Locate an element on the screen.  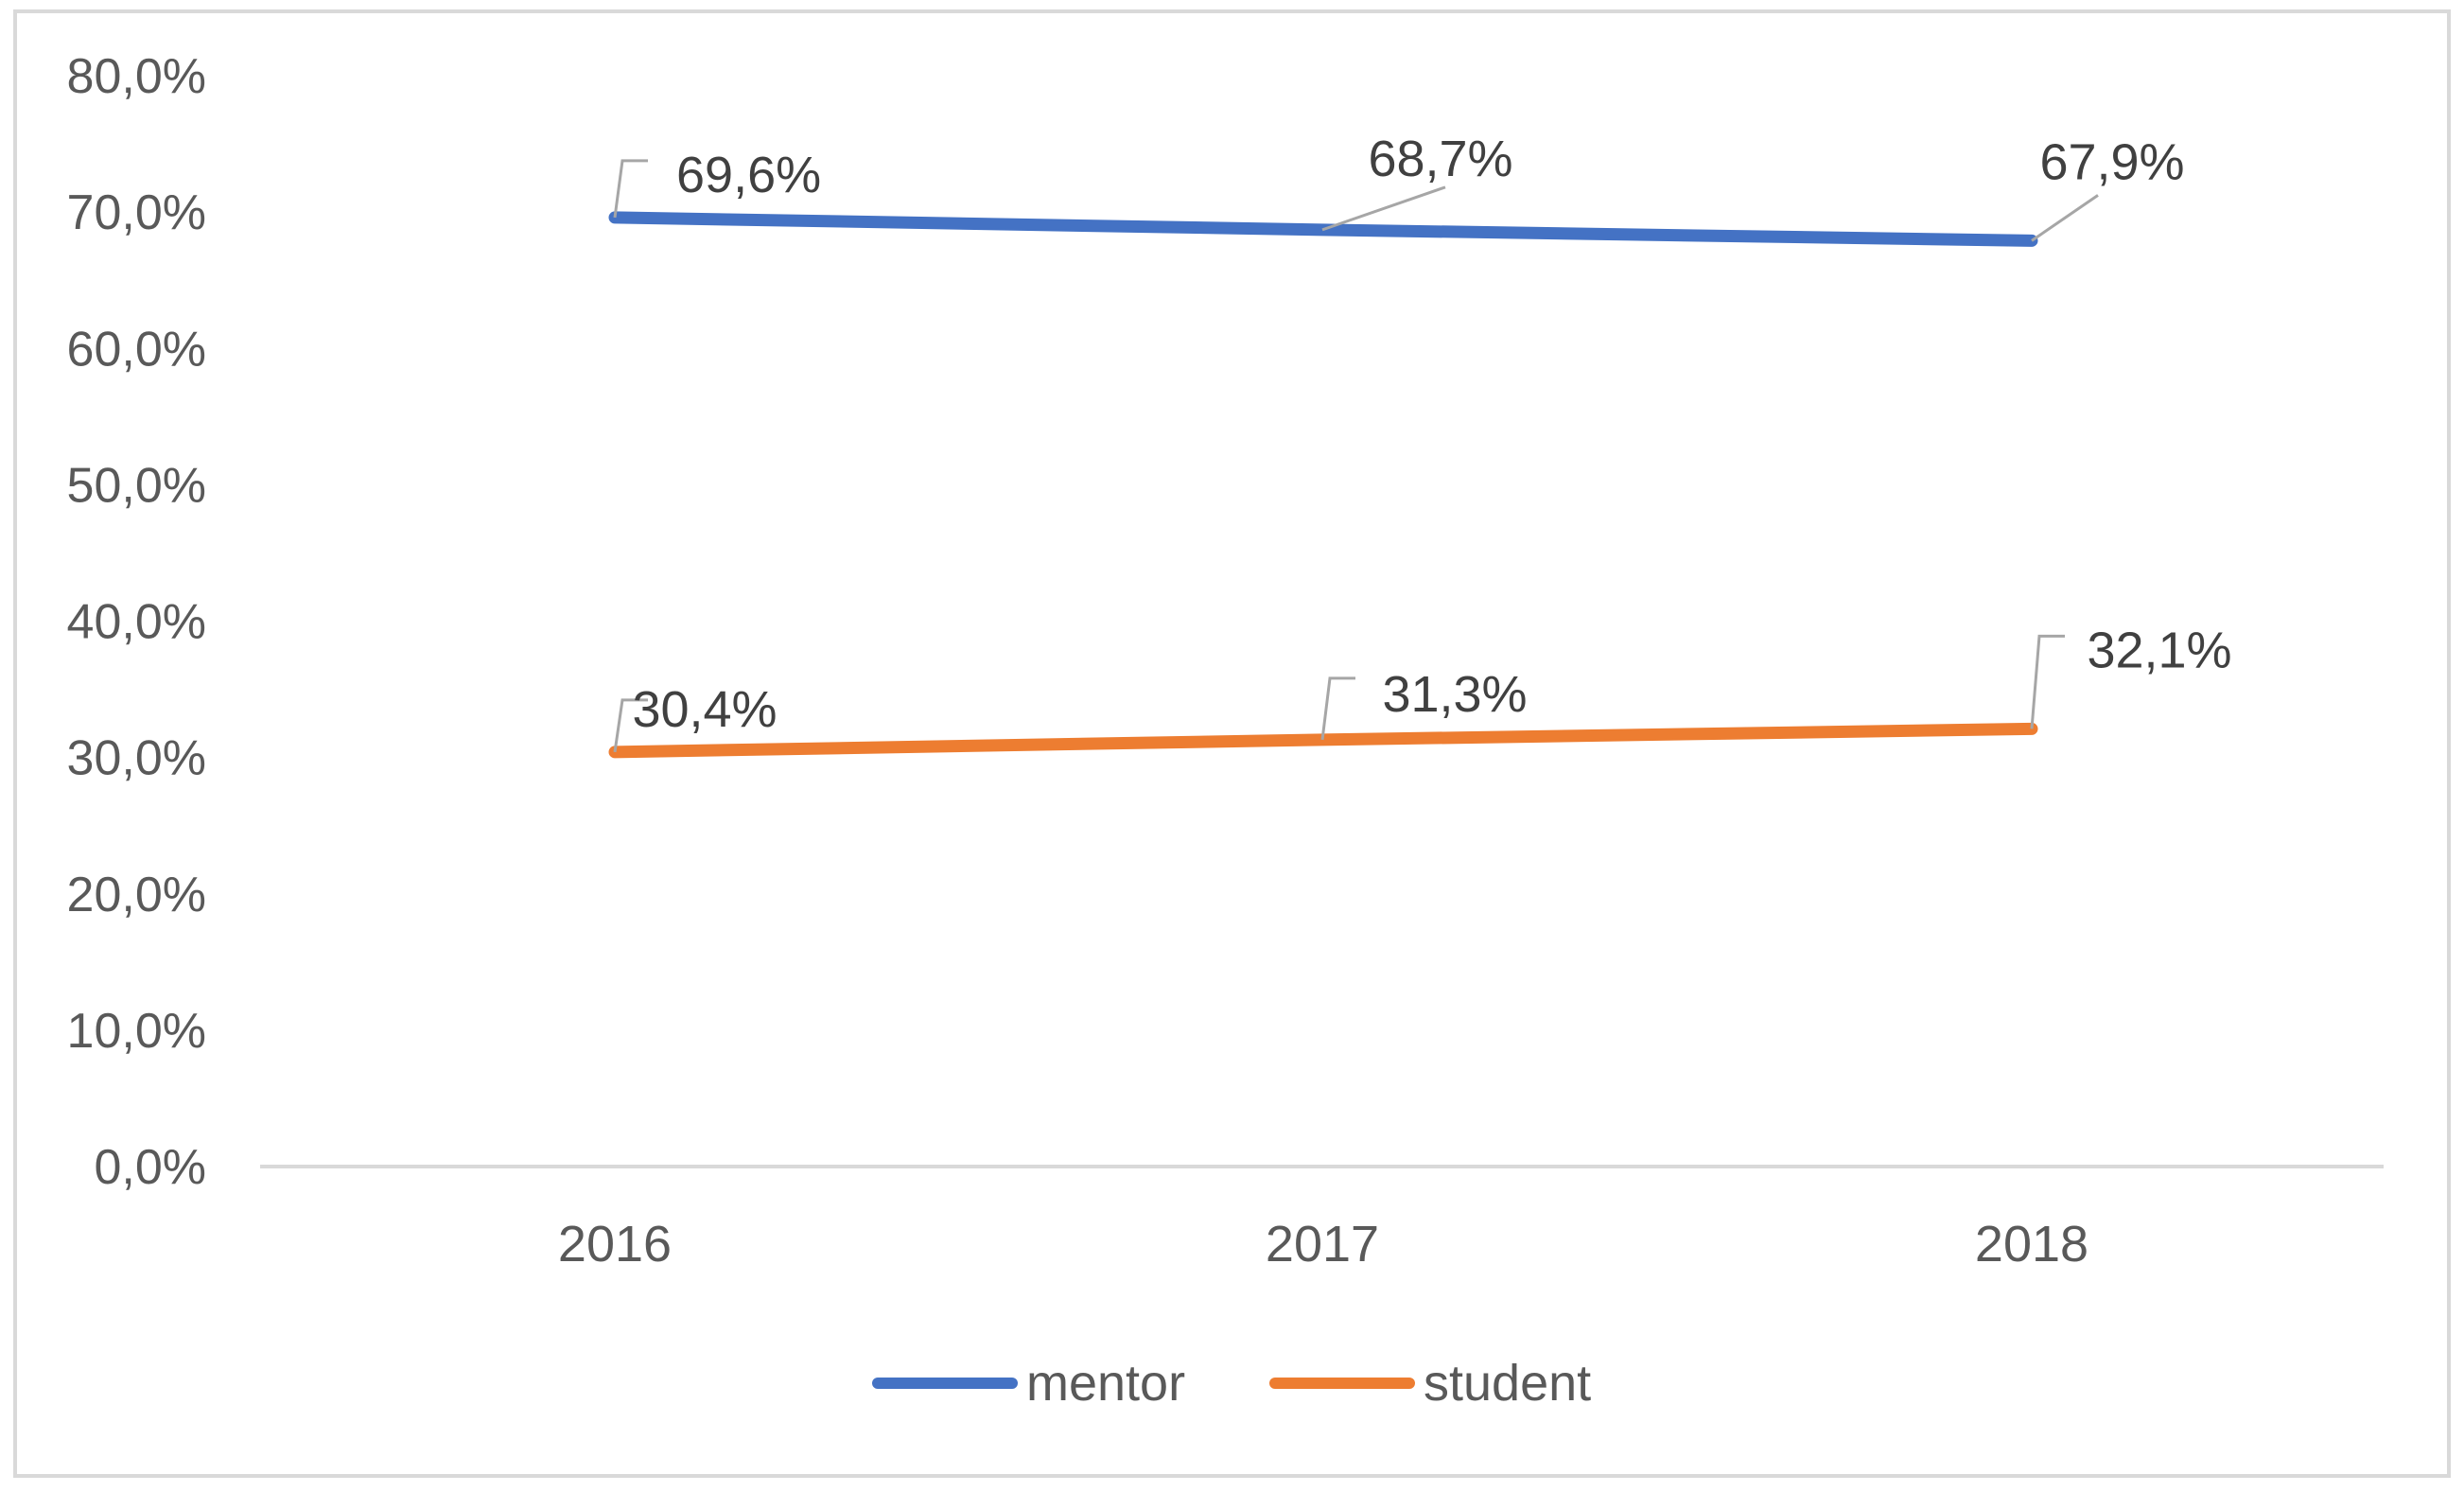
legend-label-mentor: mentor is located at coordinates (1105, 1383).